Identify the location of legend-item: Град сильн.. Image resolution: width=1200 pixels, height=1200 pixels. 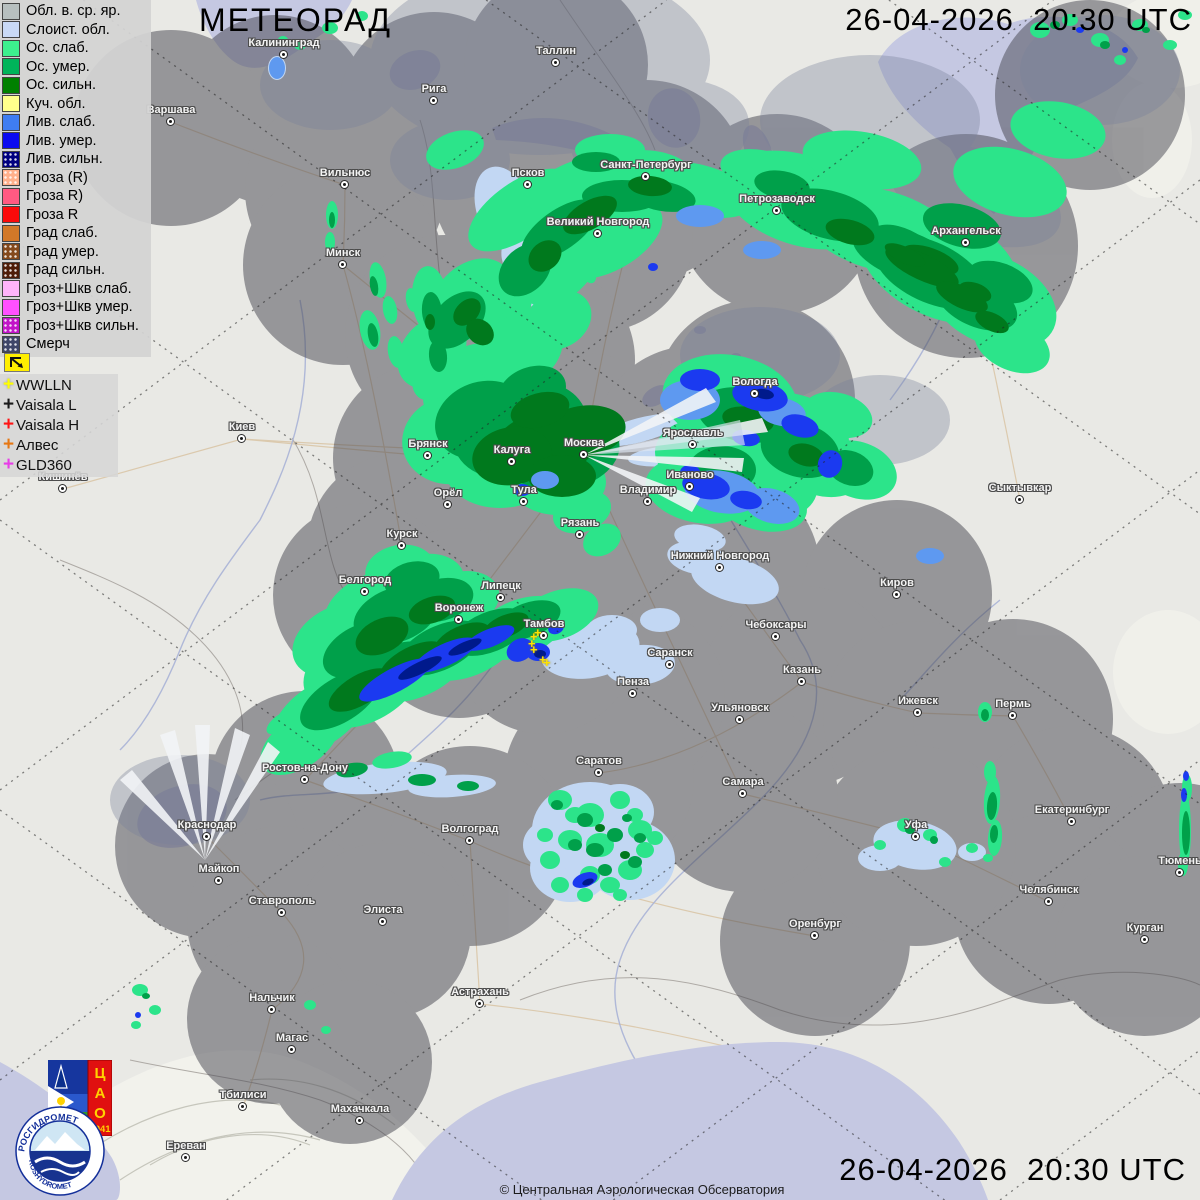
(76, 270).